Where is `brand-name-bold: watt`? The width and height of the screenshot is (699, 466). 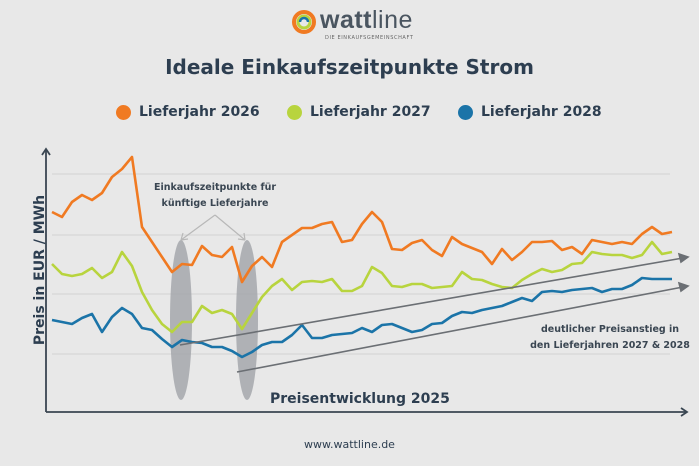
brand-name-bold: watt is located at coordinates (346, 20).